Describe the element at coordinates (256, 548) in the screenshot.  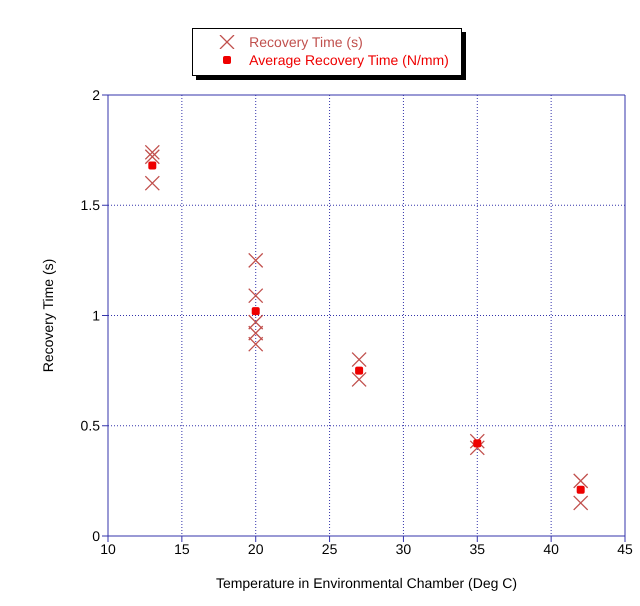
I see `x-tick-label: 20` at that location.